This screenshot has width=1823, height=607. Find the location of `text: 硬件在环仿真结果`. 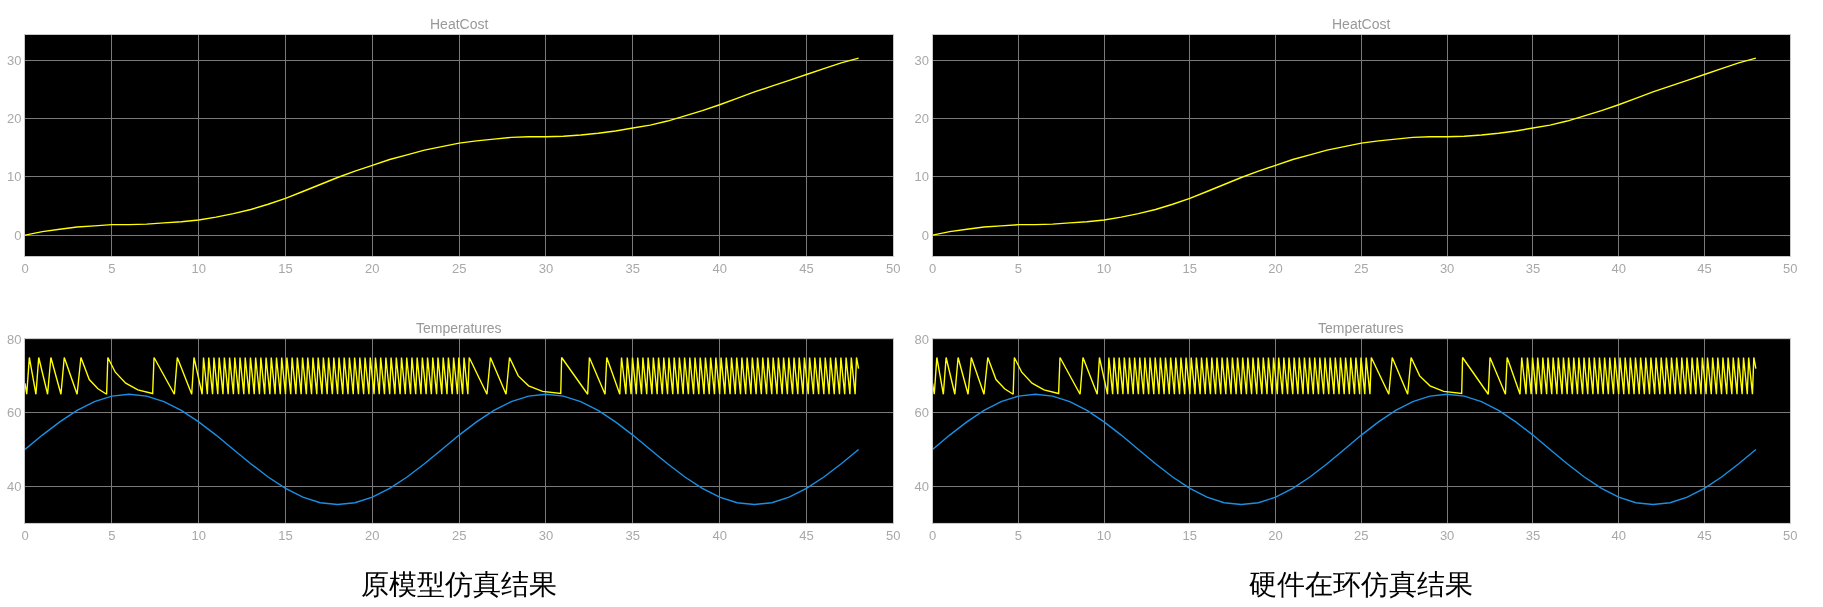

text: 硬件在环仿真结果 is located at coordinates (1361, 584).